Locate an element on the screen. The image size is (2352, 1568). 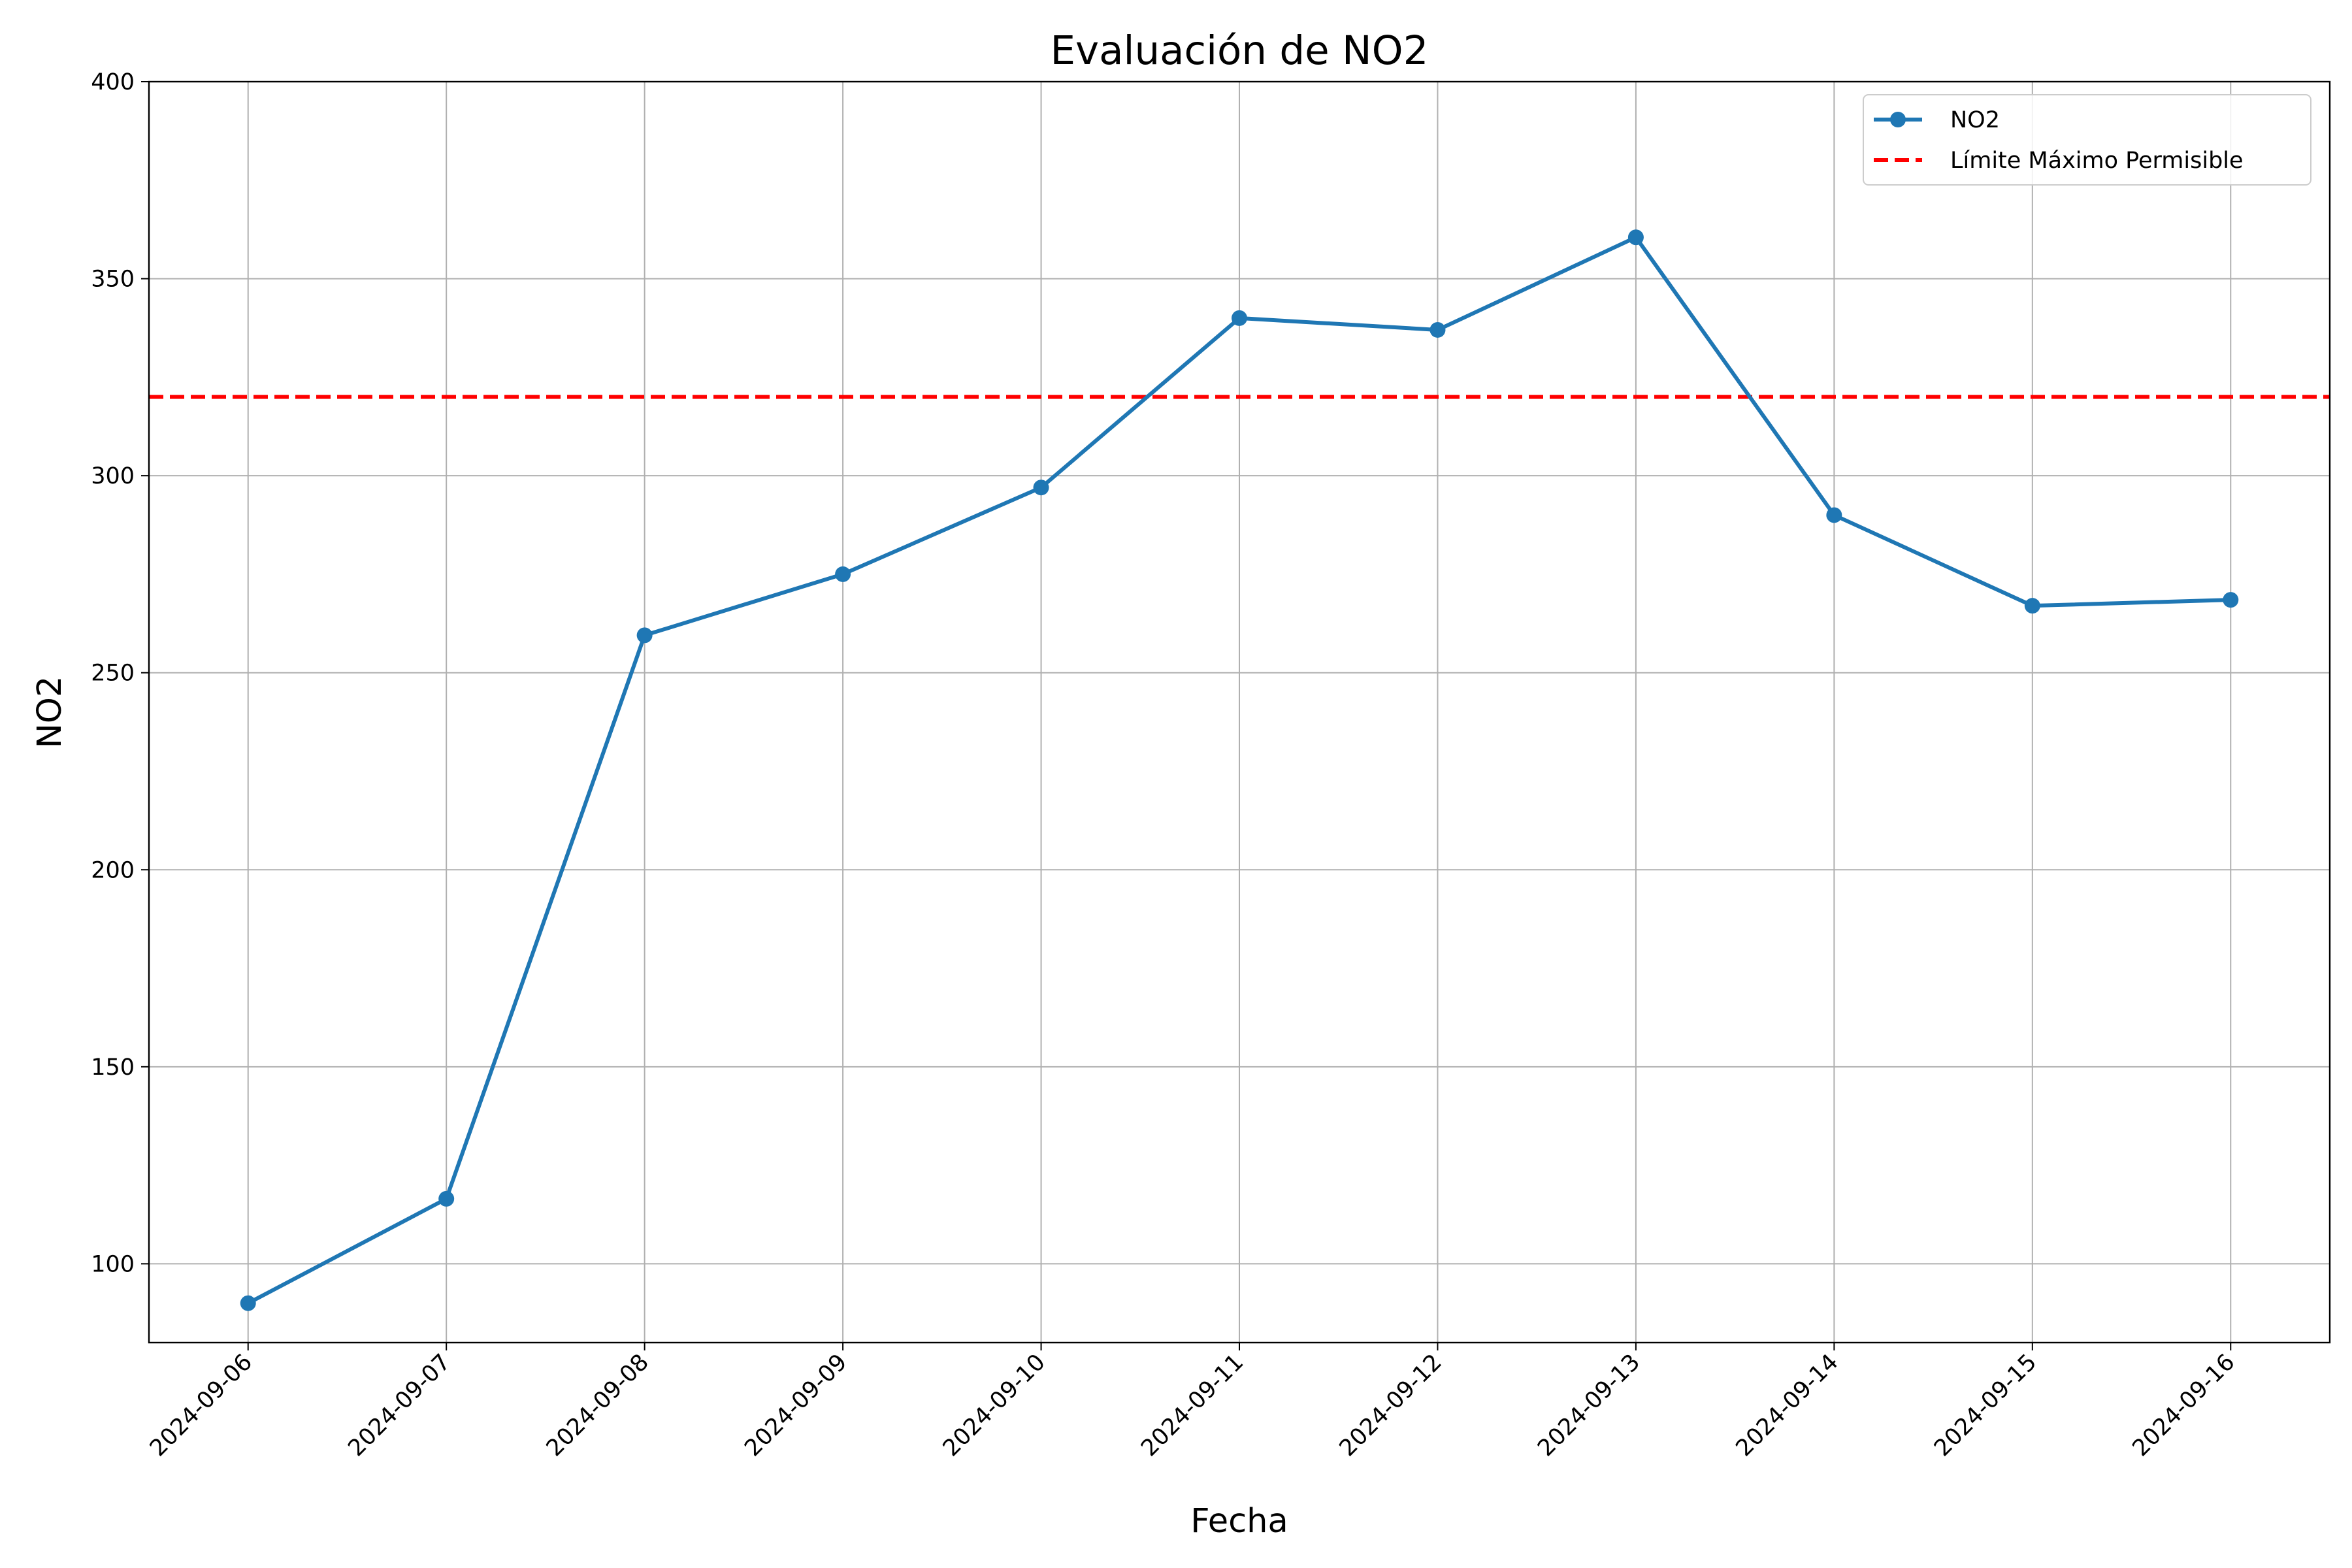
x-axis-title: Fecha is located at coordinates (1239, 1521).